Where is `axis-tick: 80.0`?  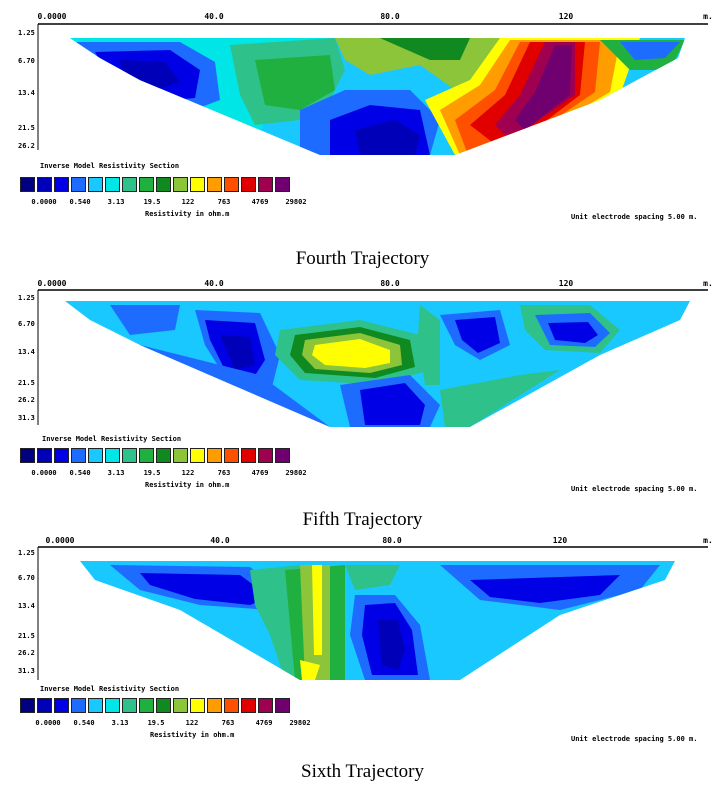 axis-tick: 80.0 is located at coordinates (390, 16).